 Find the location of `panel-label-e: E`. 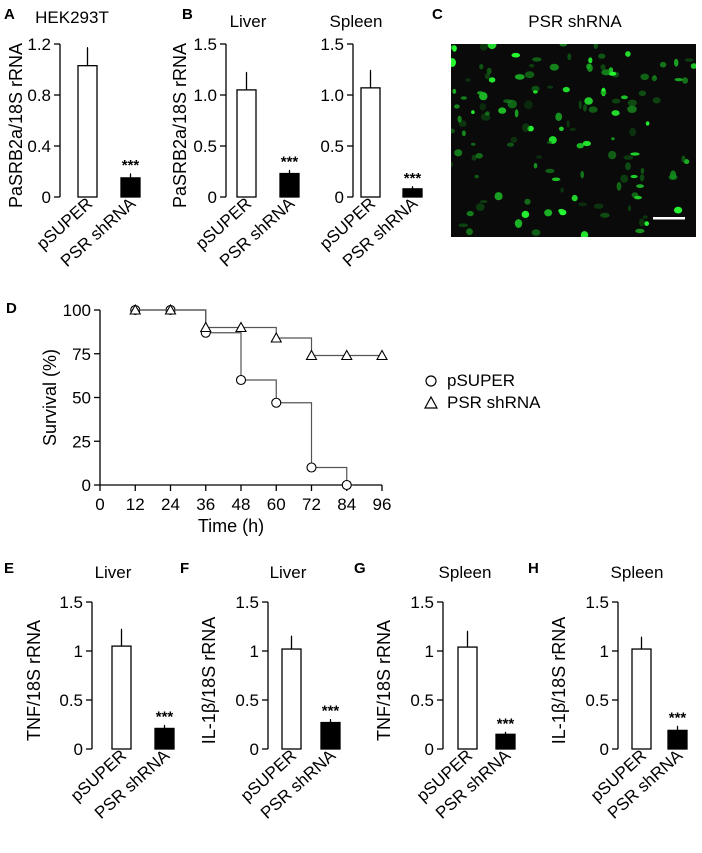

panel-label-e: E is located at coordinates (9, 568).